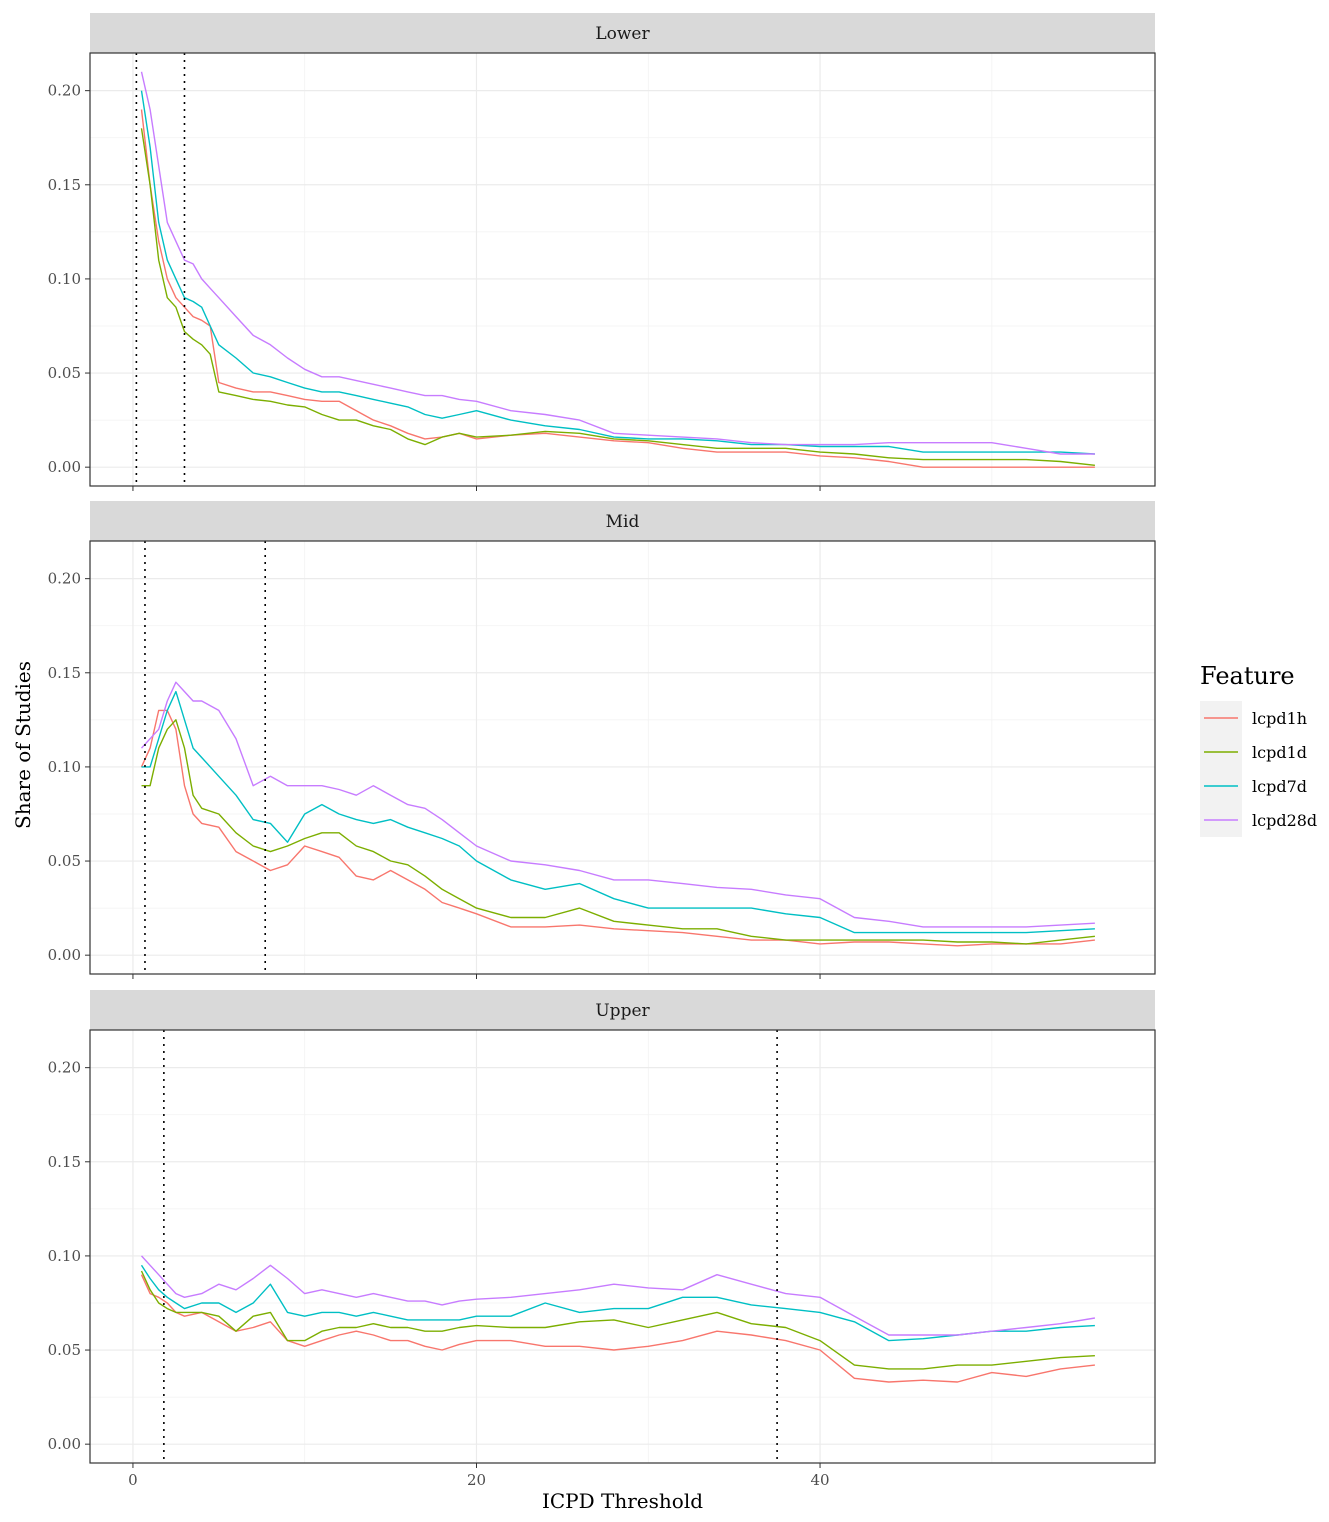  What do you see at coordinates (23, 745) in the screenshot?
I see `y-axis-title: Share of Studies` at bounding box center [23, 745].